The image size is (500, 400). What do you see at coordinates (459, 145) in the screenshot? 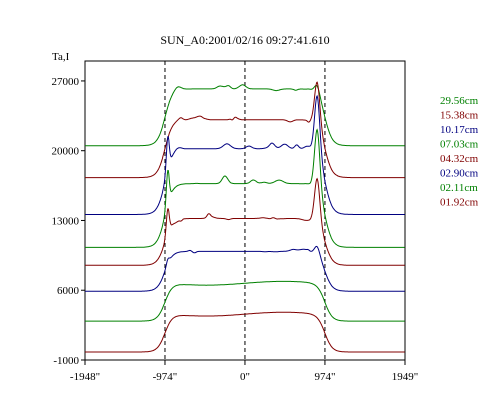
I see `legend-entry: 07.03cm` at bounding box center [459, 145].